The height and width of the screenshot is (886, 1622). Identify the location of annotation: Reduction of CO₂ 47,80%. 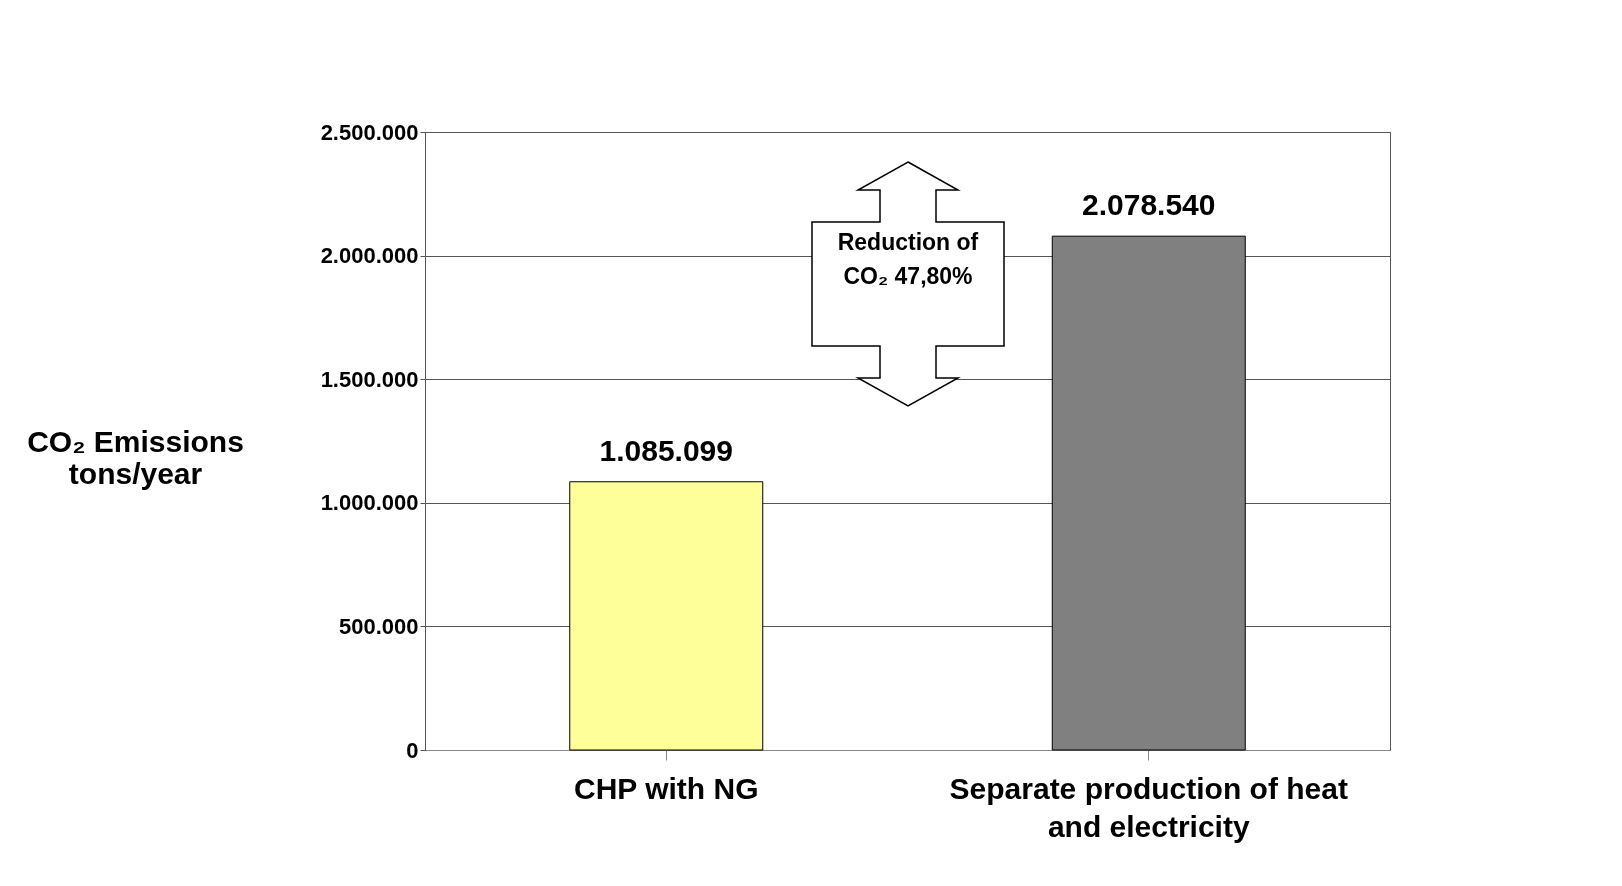
(908, 259).